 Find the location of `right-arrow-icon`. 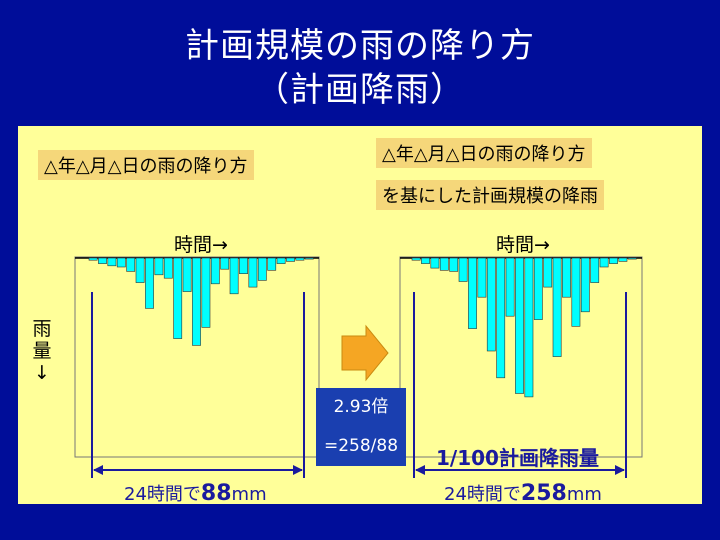

right-arrow-icon is located at coordinates (365, 353).